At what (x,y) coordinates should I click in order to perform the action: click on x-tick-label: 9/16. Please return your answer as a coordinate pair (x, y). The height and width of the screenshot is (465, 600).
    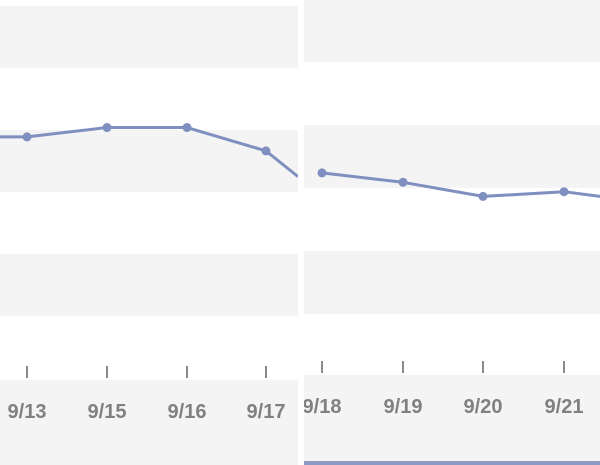
    Looking at the image, I should click on (187, 412).